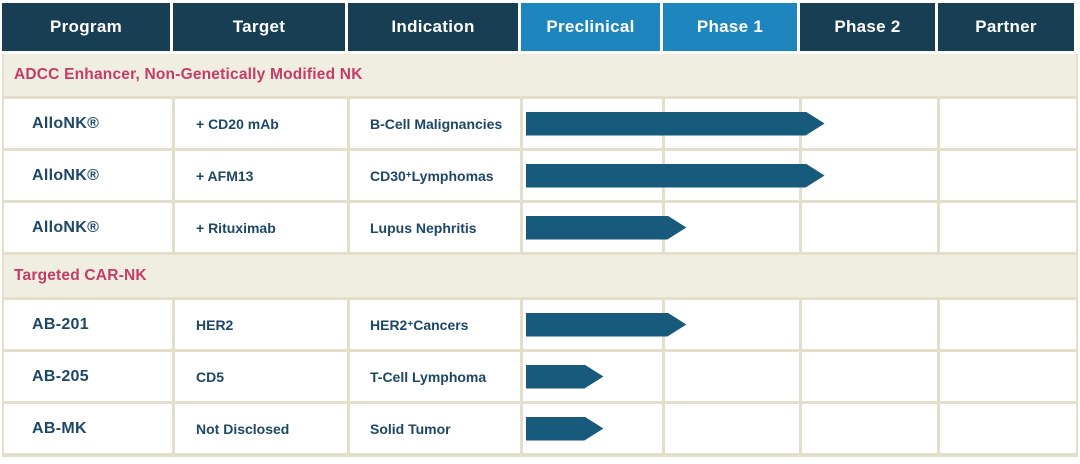 The width and height of the screenshot is (1080, 464). I want to click on indication-text: HER2, so click(389, 324).